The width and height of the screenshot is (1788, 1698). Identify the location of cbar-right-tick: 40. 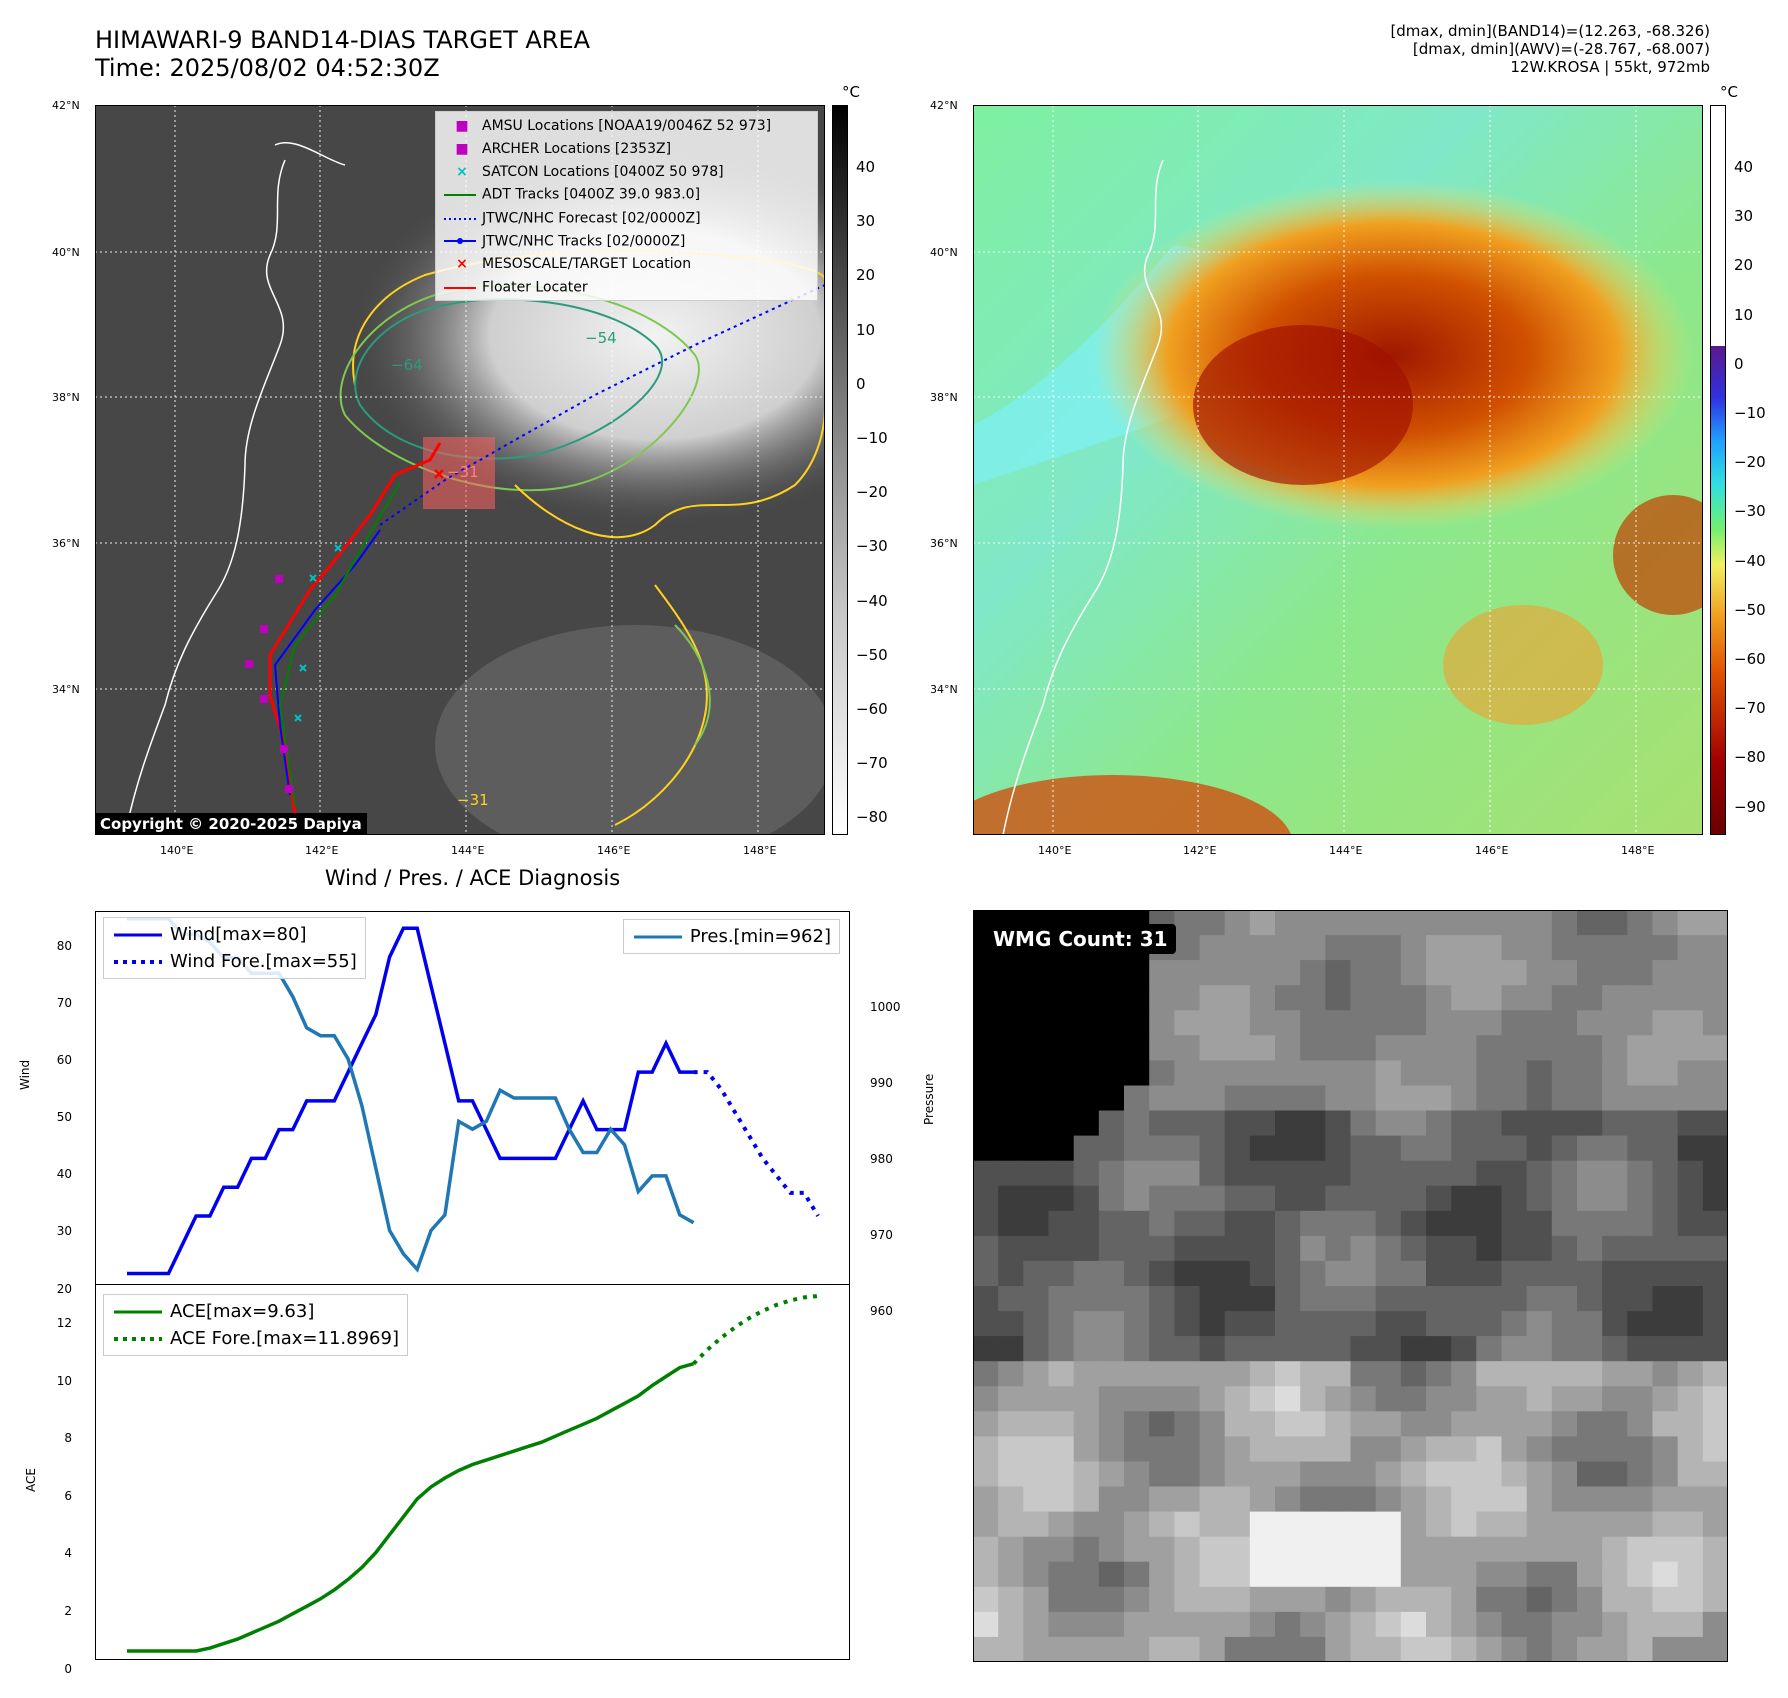
(1744, 167).